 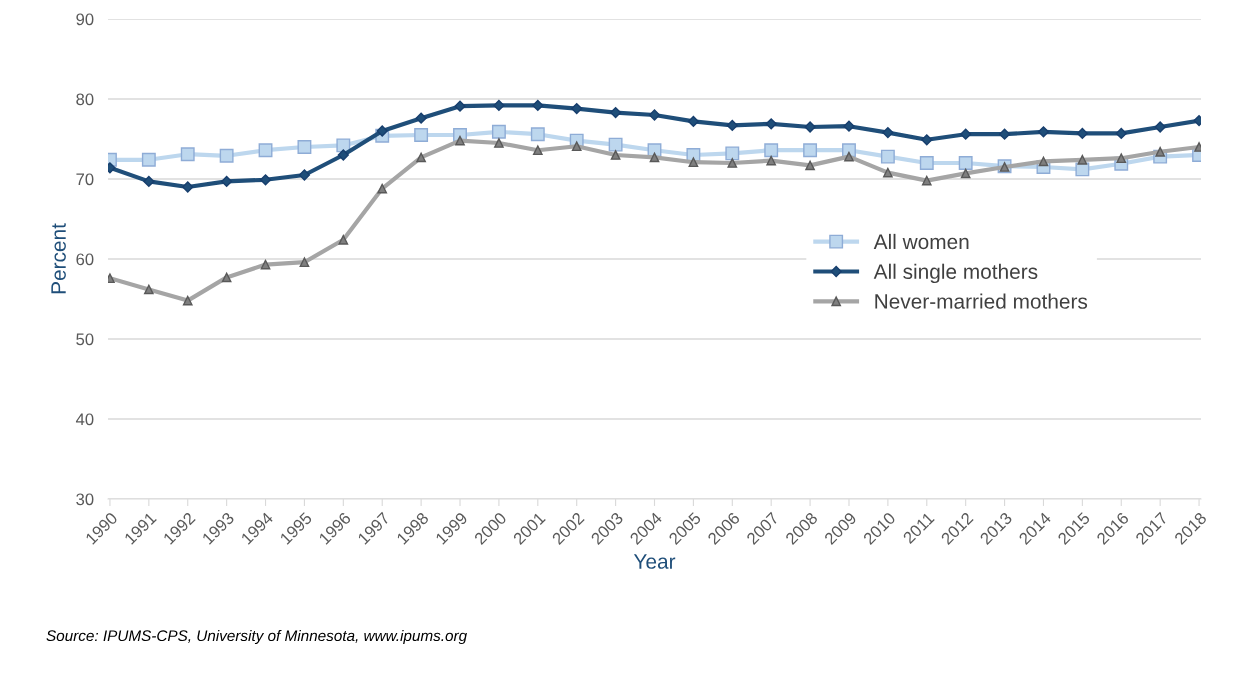 What do you see at coordinates (955, 273) in the screenshot?
I see `legend-label: All single mothers` at bounding box center [955, 273].